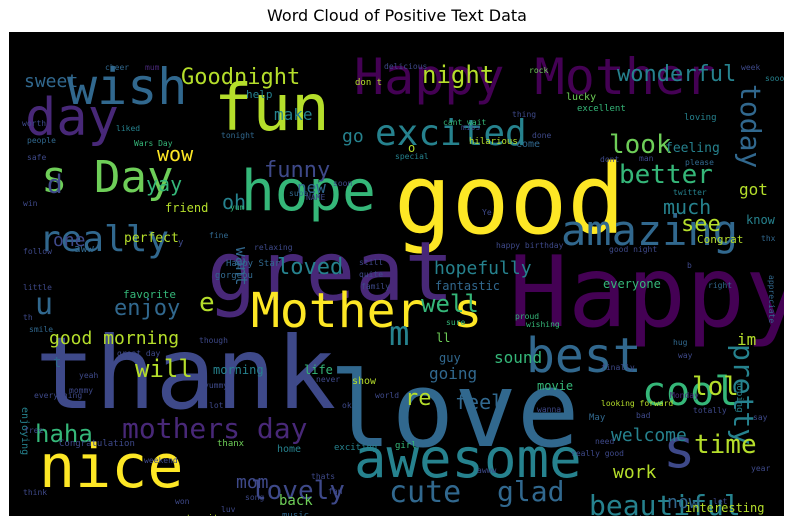 The image size is (794, 526). Describe the element at coordinates (371, 262) in the screenshot. I see `word-still: still` at that location.